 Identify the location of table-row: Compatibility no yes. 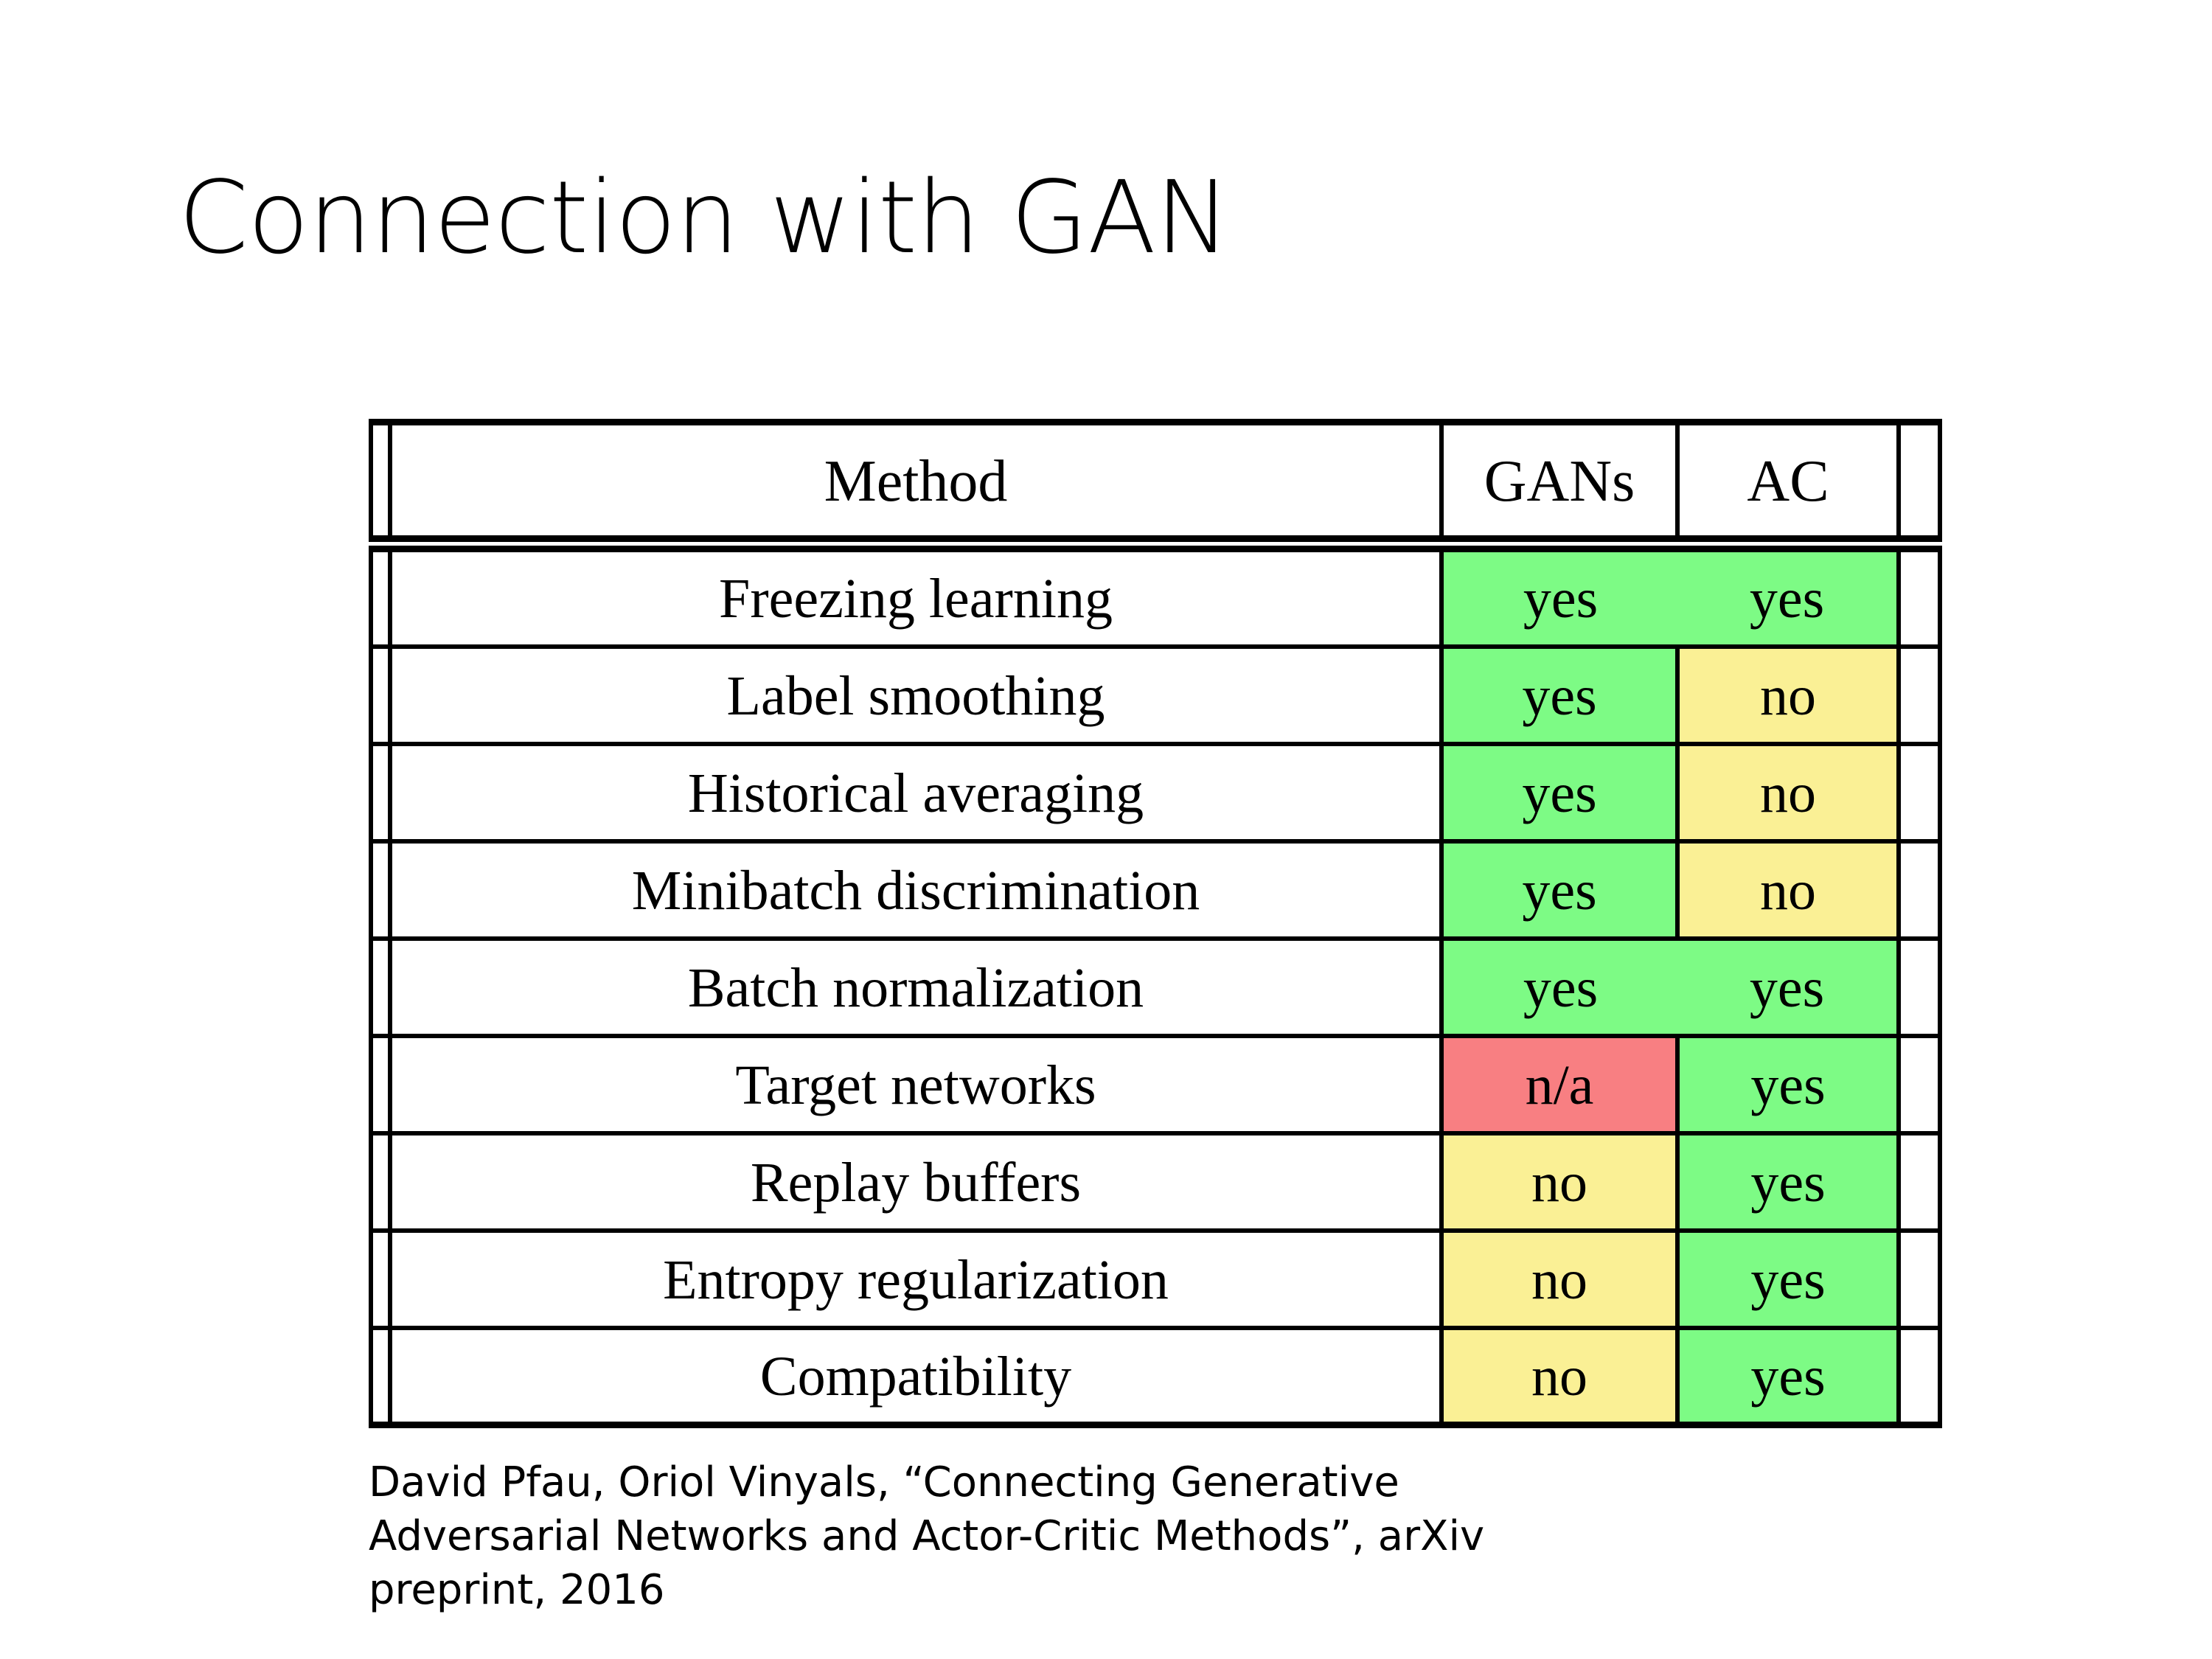
(1155, 1376).